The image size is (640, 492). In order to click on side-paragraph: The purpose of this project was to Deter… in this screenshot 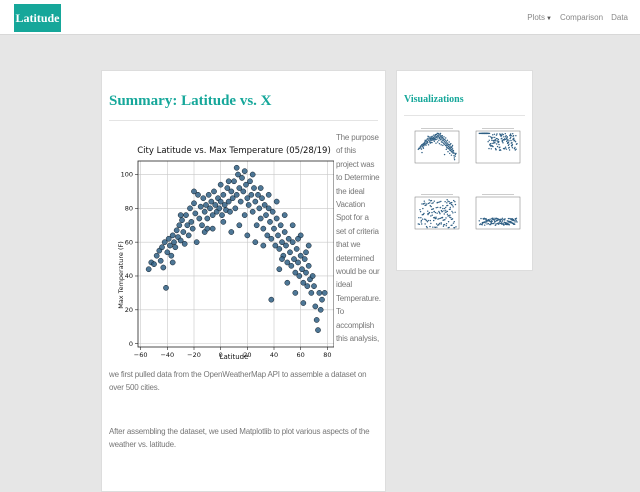, I will do `click(358, 238)`.